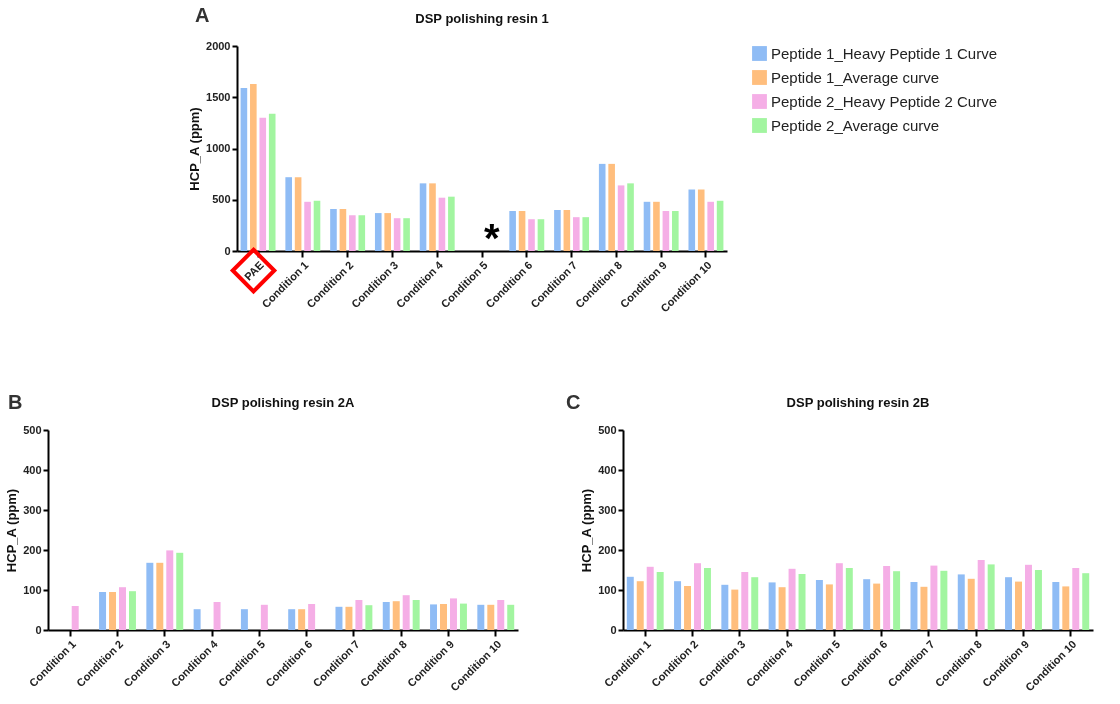 The height and width of the screenshot is (704, 1120). I want to click on y-tick-label: 2000, so click(218, 45).